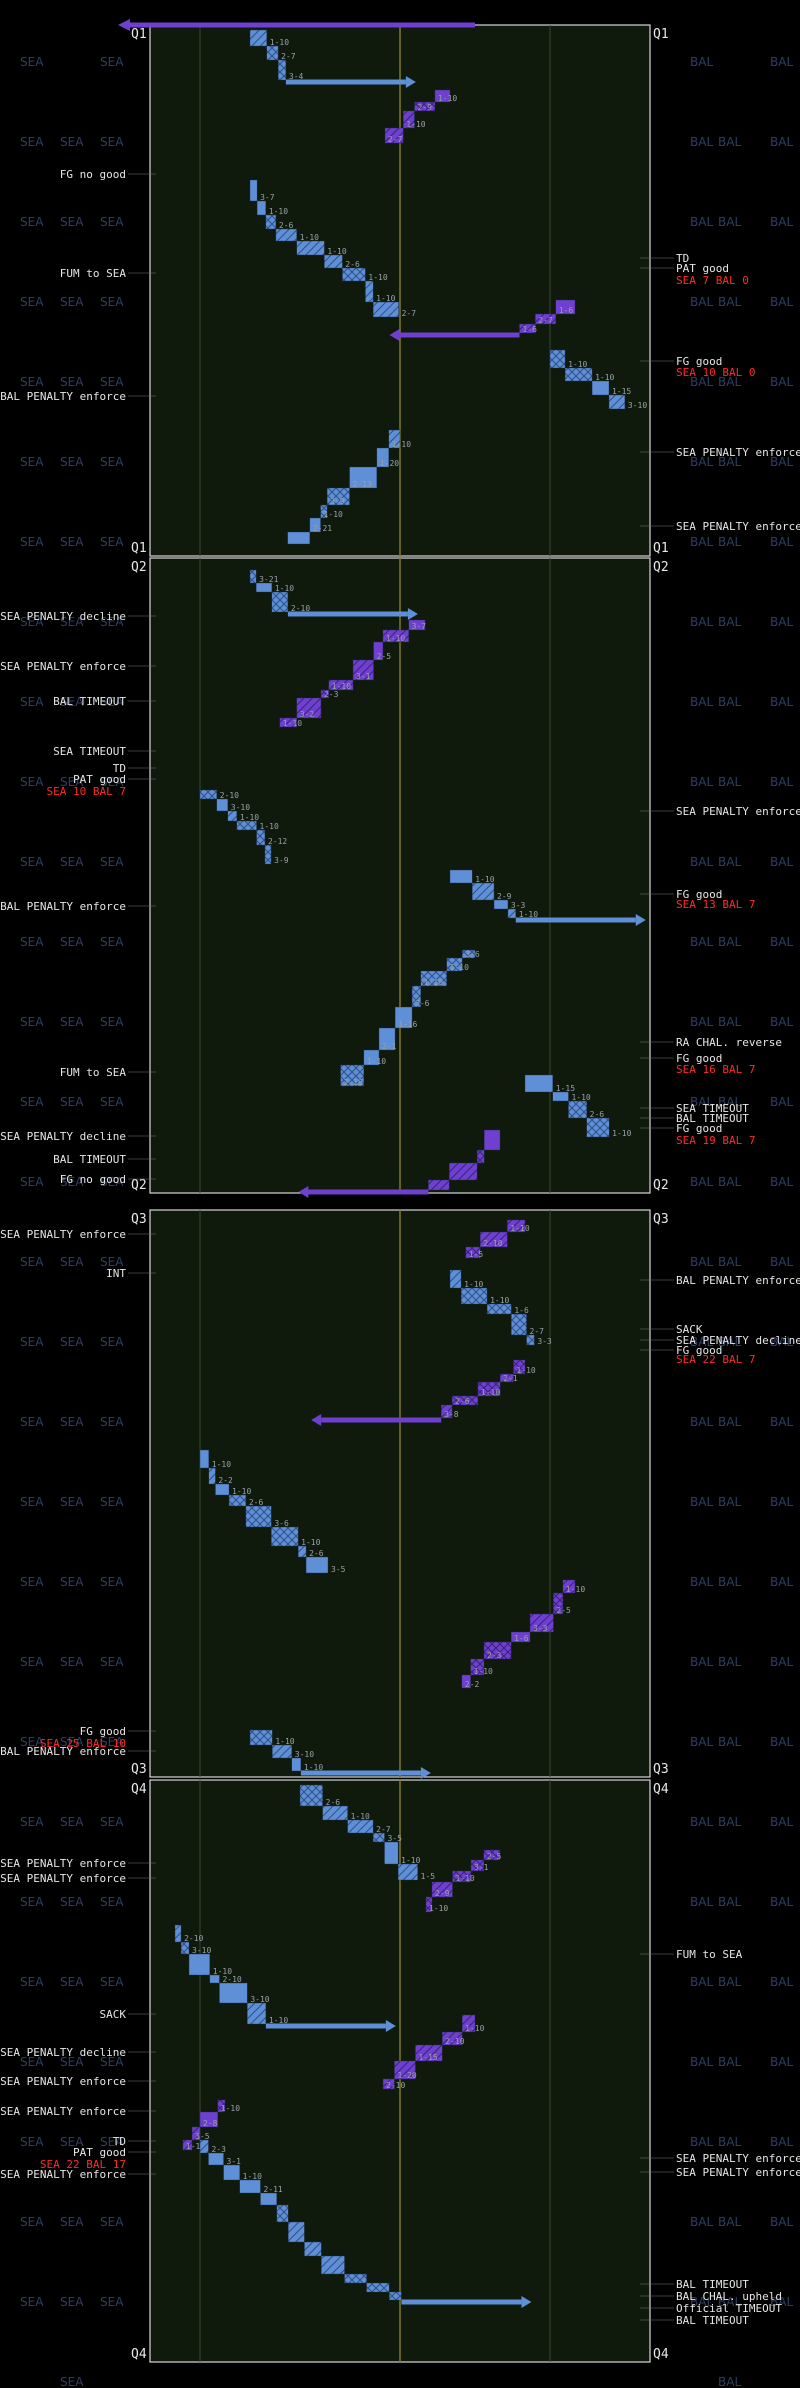  I want to click on event-label-right: SEA PENALTY decline, so click(738, 1340).